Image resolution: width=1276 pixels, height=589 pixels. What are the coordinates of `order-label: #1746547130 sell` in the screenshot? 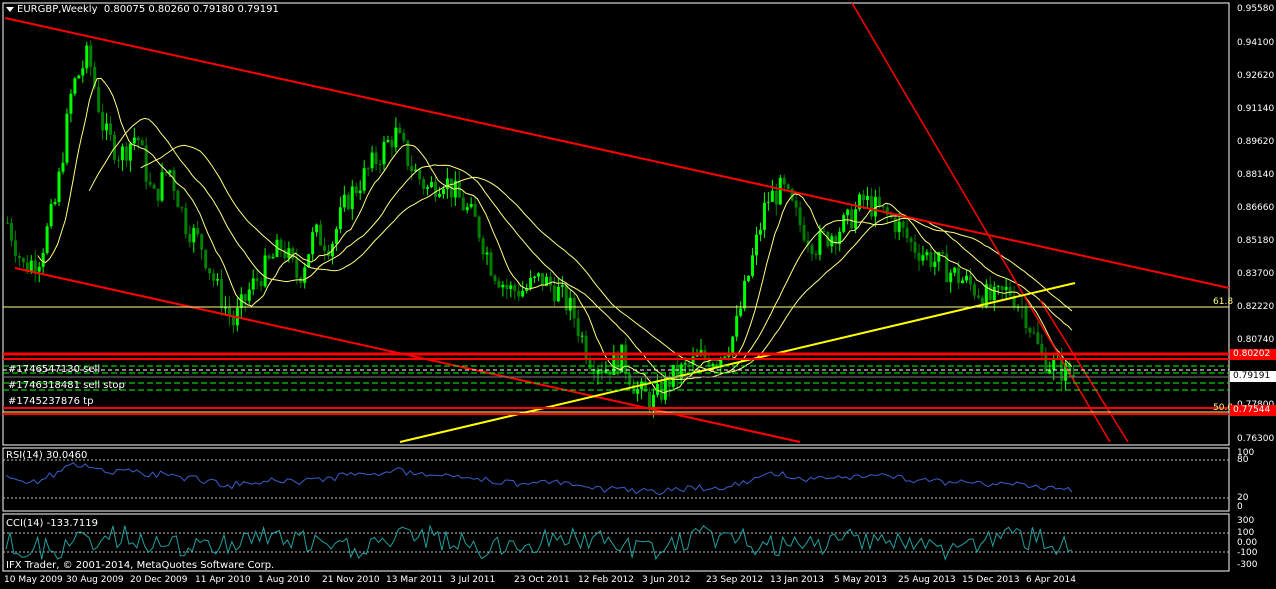 It's located at (54, 369).